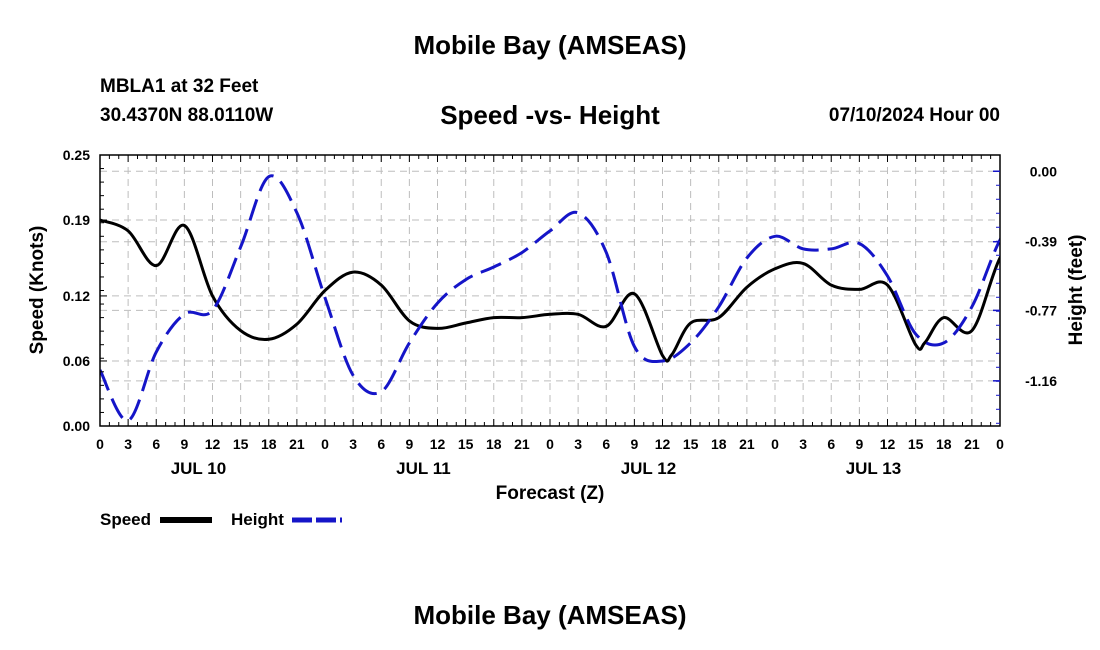 This screenshot has height=650, width=1100. I want to click on y-tick-label-left: 0.12, so click(76, 296).